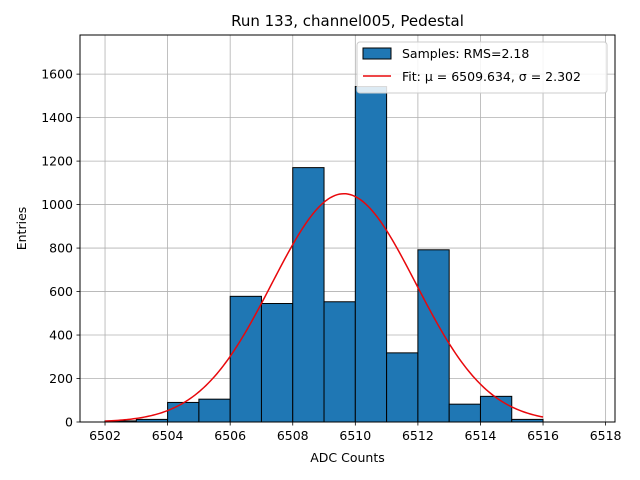 Image resolution: width=640 pixels, height=480 pixels. I want to click on y-tick-label: 800, so click(61, 248).